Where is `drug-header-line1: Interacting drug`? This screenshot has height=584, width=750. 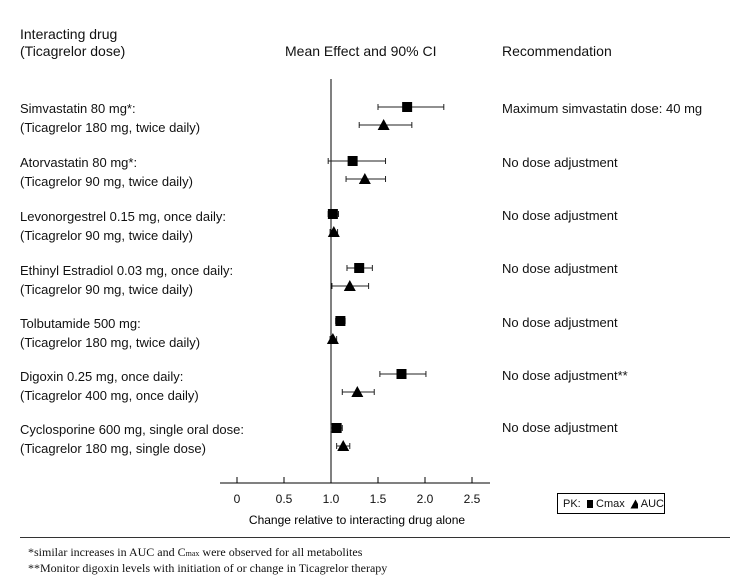 drug-header-line1: Interacting drug is located at coordinates (69, 34).